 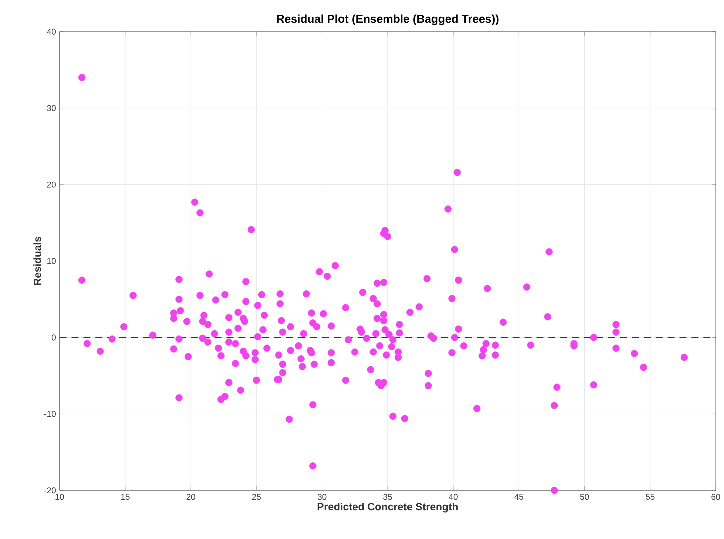 I want to click on y-tick-label: 0, so click(x=54, y=337).